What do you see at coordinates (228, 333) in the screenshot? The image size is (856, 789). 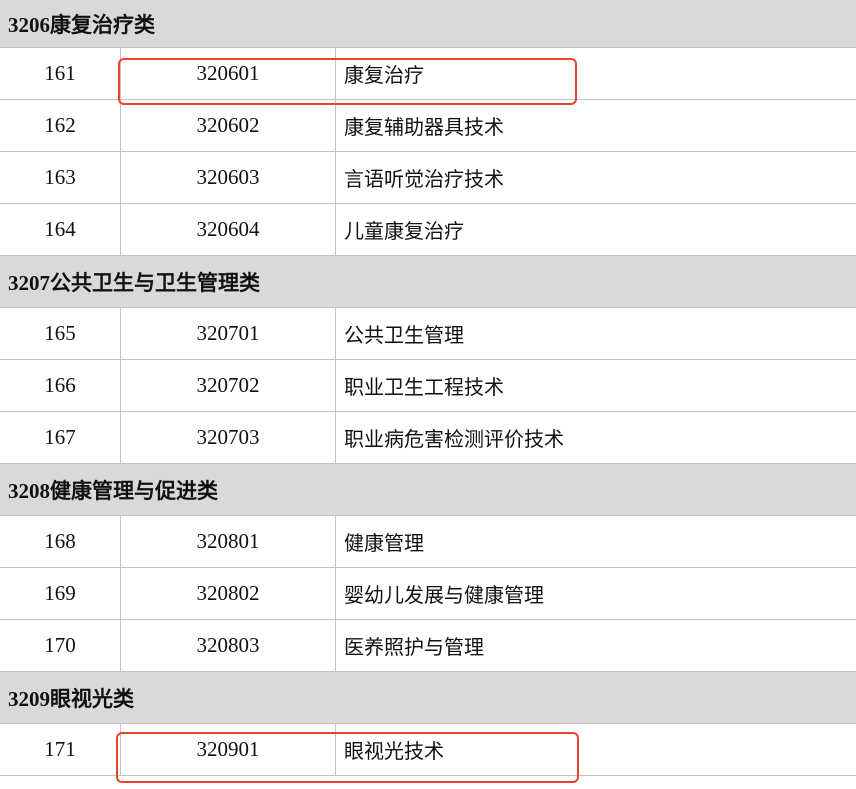 I see `code-cell: 320701` at bounding box center [228, 333].